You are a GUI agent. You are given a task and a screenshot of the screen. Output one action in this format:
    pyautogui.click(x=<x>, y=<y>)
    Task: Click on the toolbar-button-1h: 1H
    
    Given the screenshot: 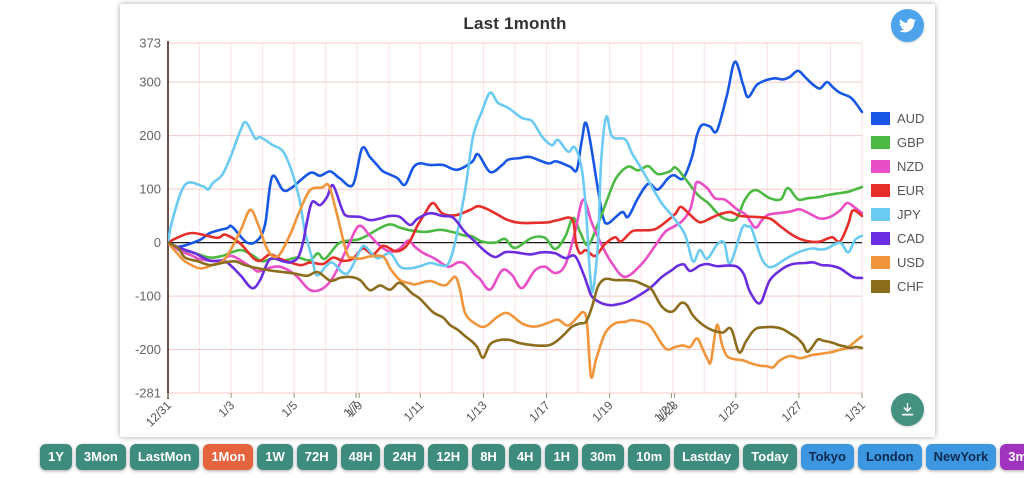 What is the action you would take?
    pyautogui.click(x=562, y=457)
    